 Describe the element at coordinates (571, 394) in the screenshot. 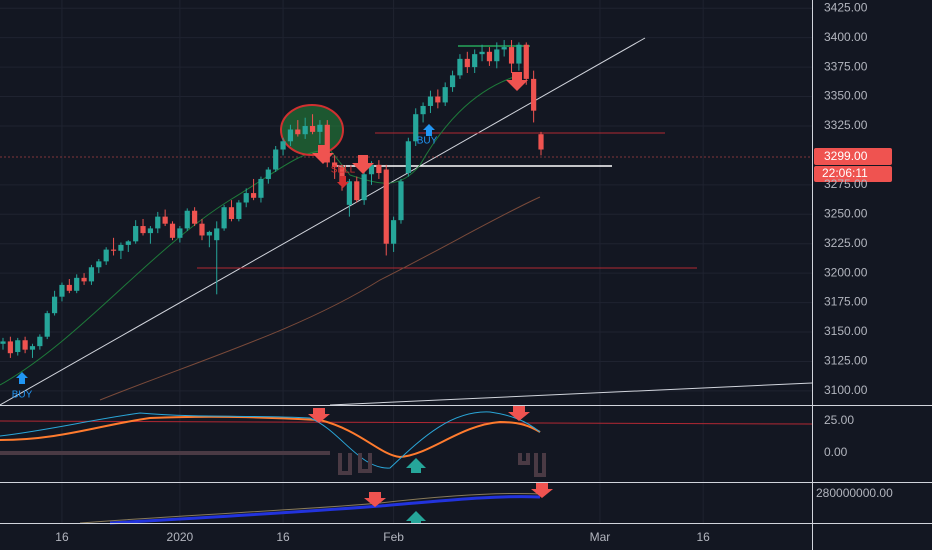

I see `trend-line` at that location.